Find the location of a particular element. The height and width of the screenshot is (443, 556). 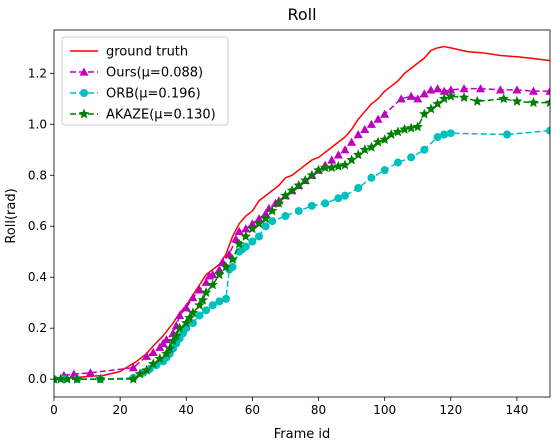

x-tick-label: 120 is located at coordinates (450, 410).